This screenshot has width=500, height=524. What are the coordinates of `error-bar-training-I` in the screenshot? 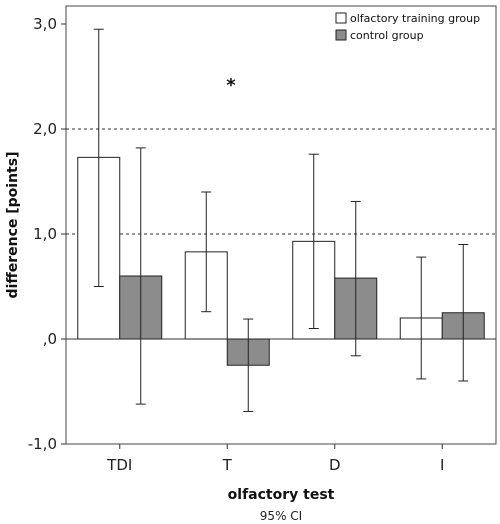 It's located at (421, 318).